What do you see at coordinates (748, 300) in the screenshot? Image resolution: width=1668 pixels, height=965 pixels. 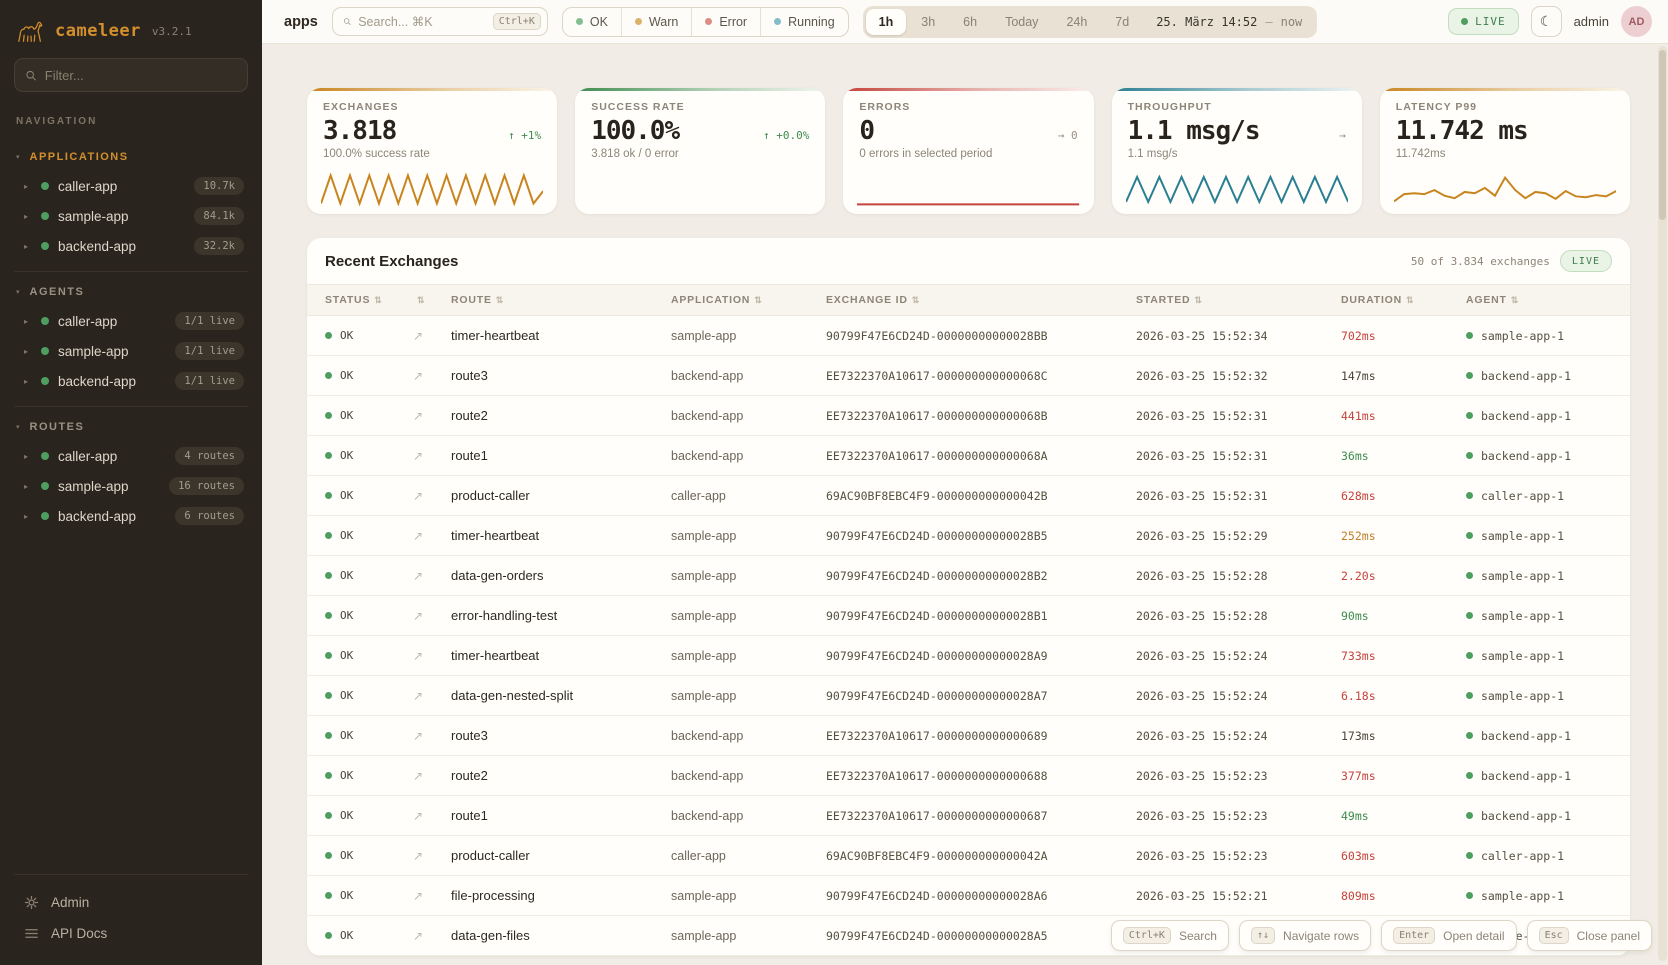 I see `column-header-application: APPLICATION ⇅` at bounding box center [748, 300].